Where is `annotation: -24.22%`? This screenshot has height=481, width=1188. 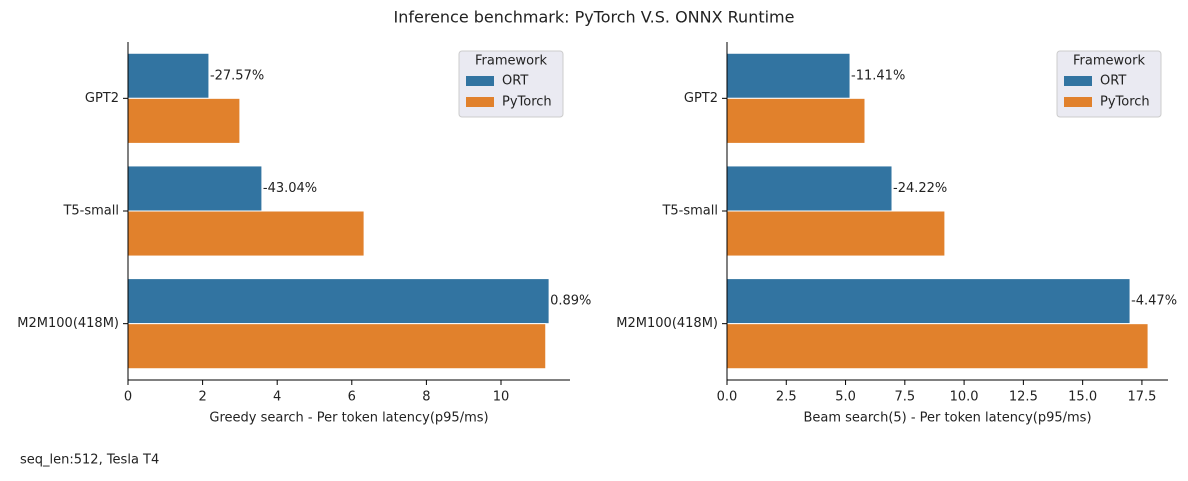 annotation: -24.22% is located at coordinates (920, 188).